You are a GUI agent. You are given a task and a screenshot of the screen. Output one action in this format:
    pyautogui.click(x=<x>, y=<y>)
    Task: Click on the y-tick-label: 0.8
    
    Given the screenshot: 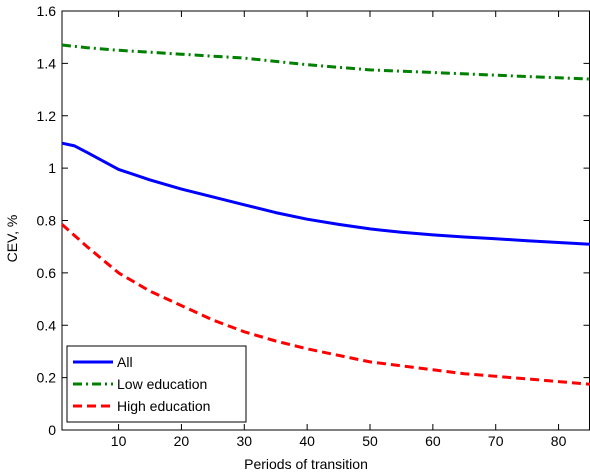 What is the action you would take?
    pyautogui.click(x=47, y=221)
    